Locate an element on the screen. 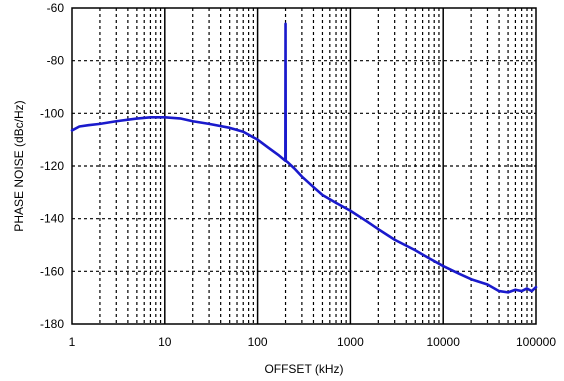 The width and height of the screenshot is (564, 381). y-tick-label: -160 is located at coordinates (52, 271).